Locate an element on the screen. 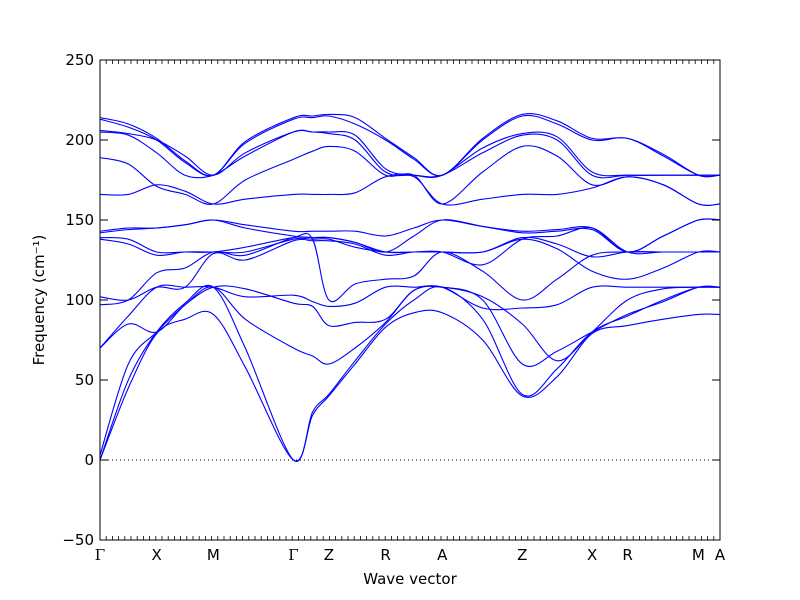 This screenshot has height=600, width=800. y-tick-label: 150 is located at coordinates (79, 220).